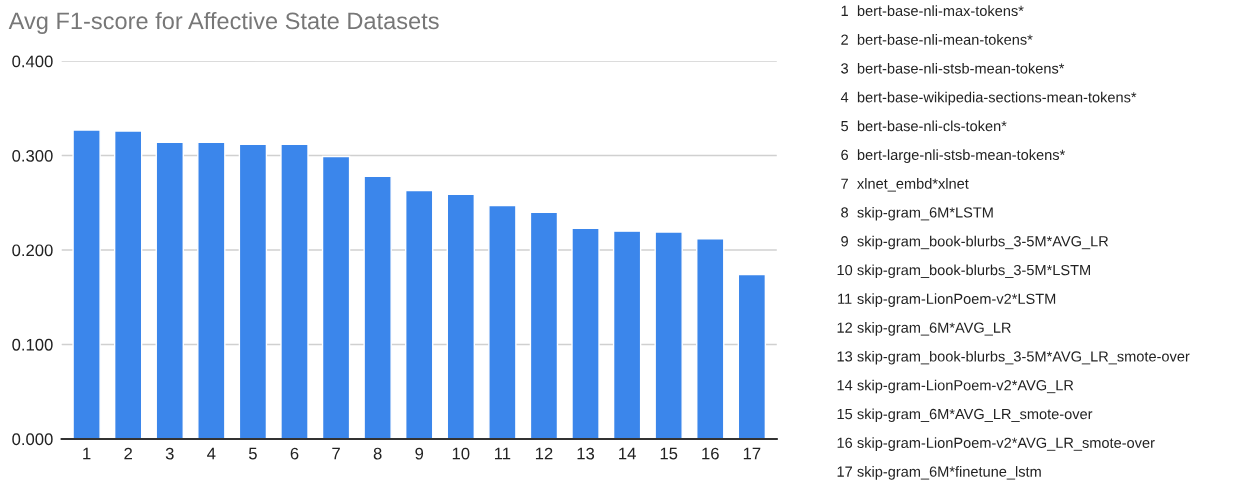 The width and height of the screenshot is (1233, 485). Describe the element at coordinates (963, 271) in the screenshot. I see `text: 10 skip-gram_book-blurbs_3-5M*LSTM` at that location.